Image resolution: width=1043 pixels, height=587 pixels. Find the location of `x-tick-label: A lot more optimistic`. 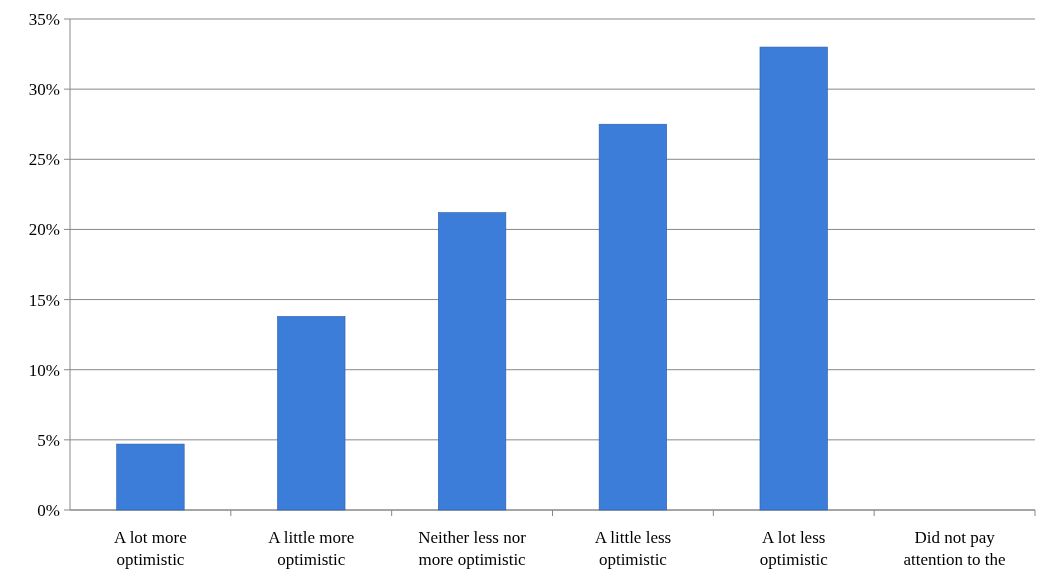

x-tick-label: A lot more optimistic is located at coordinates (150, 548).